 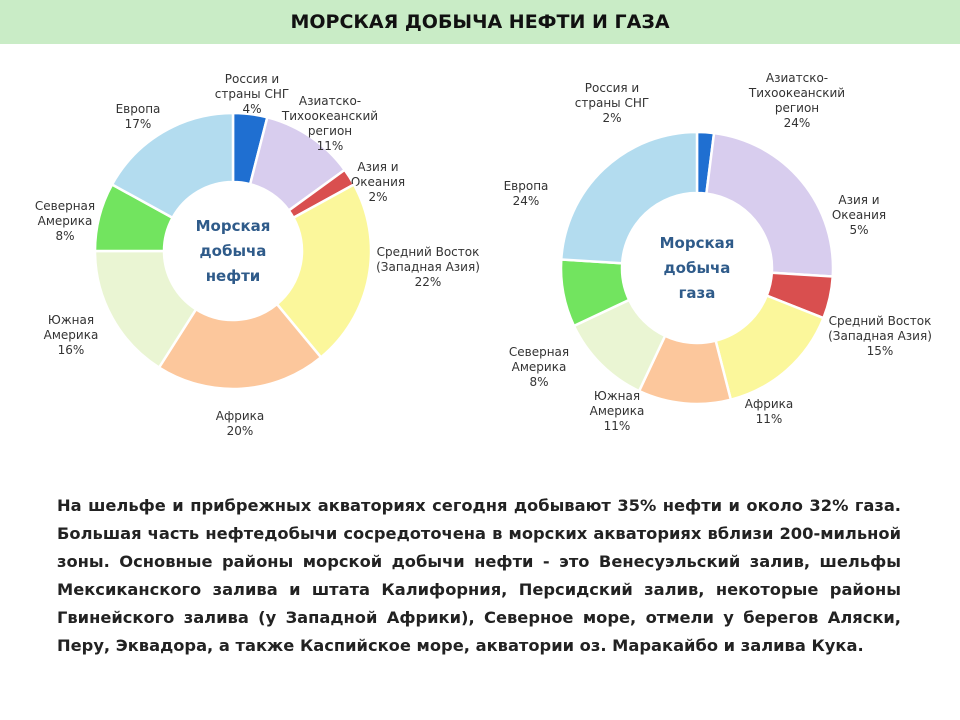 What do you see at coordinates (329, 123) in the screenshot?
I see `slice-label-2: Азиатско-Тихоокеанский регион 11%` at bounding box center [329, 123].